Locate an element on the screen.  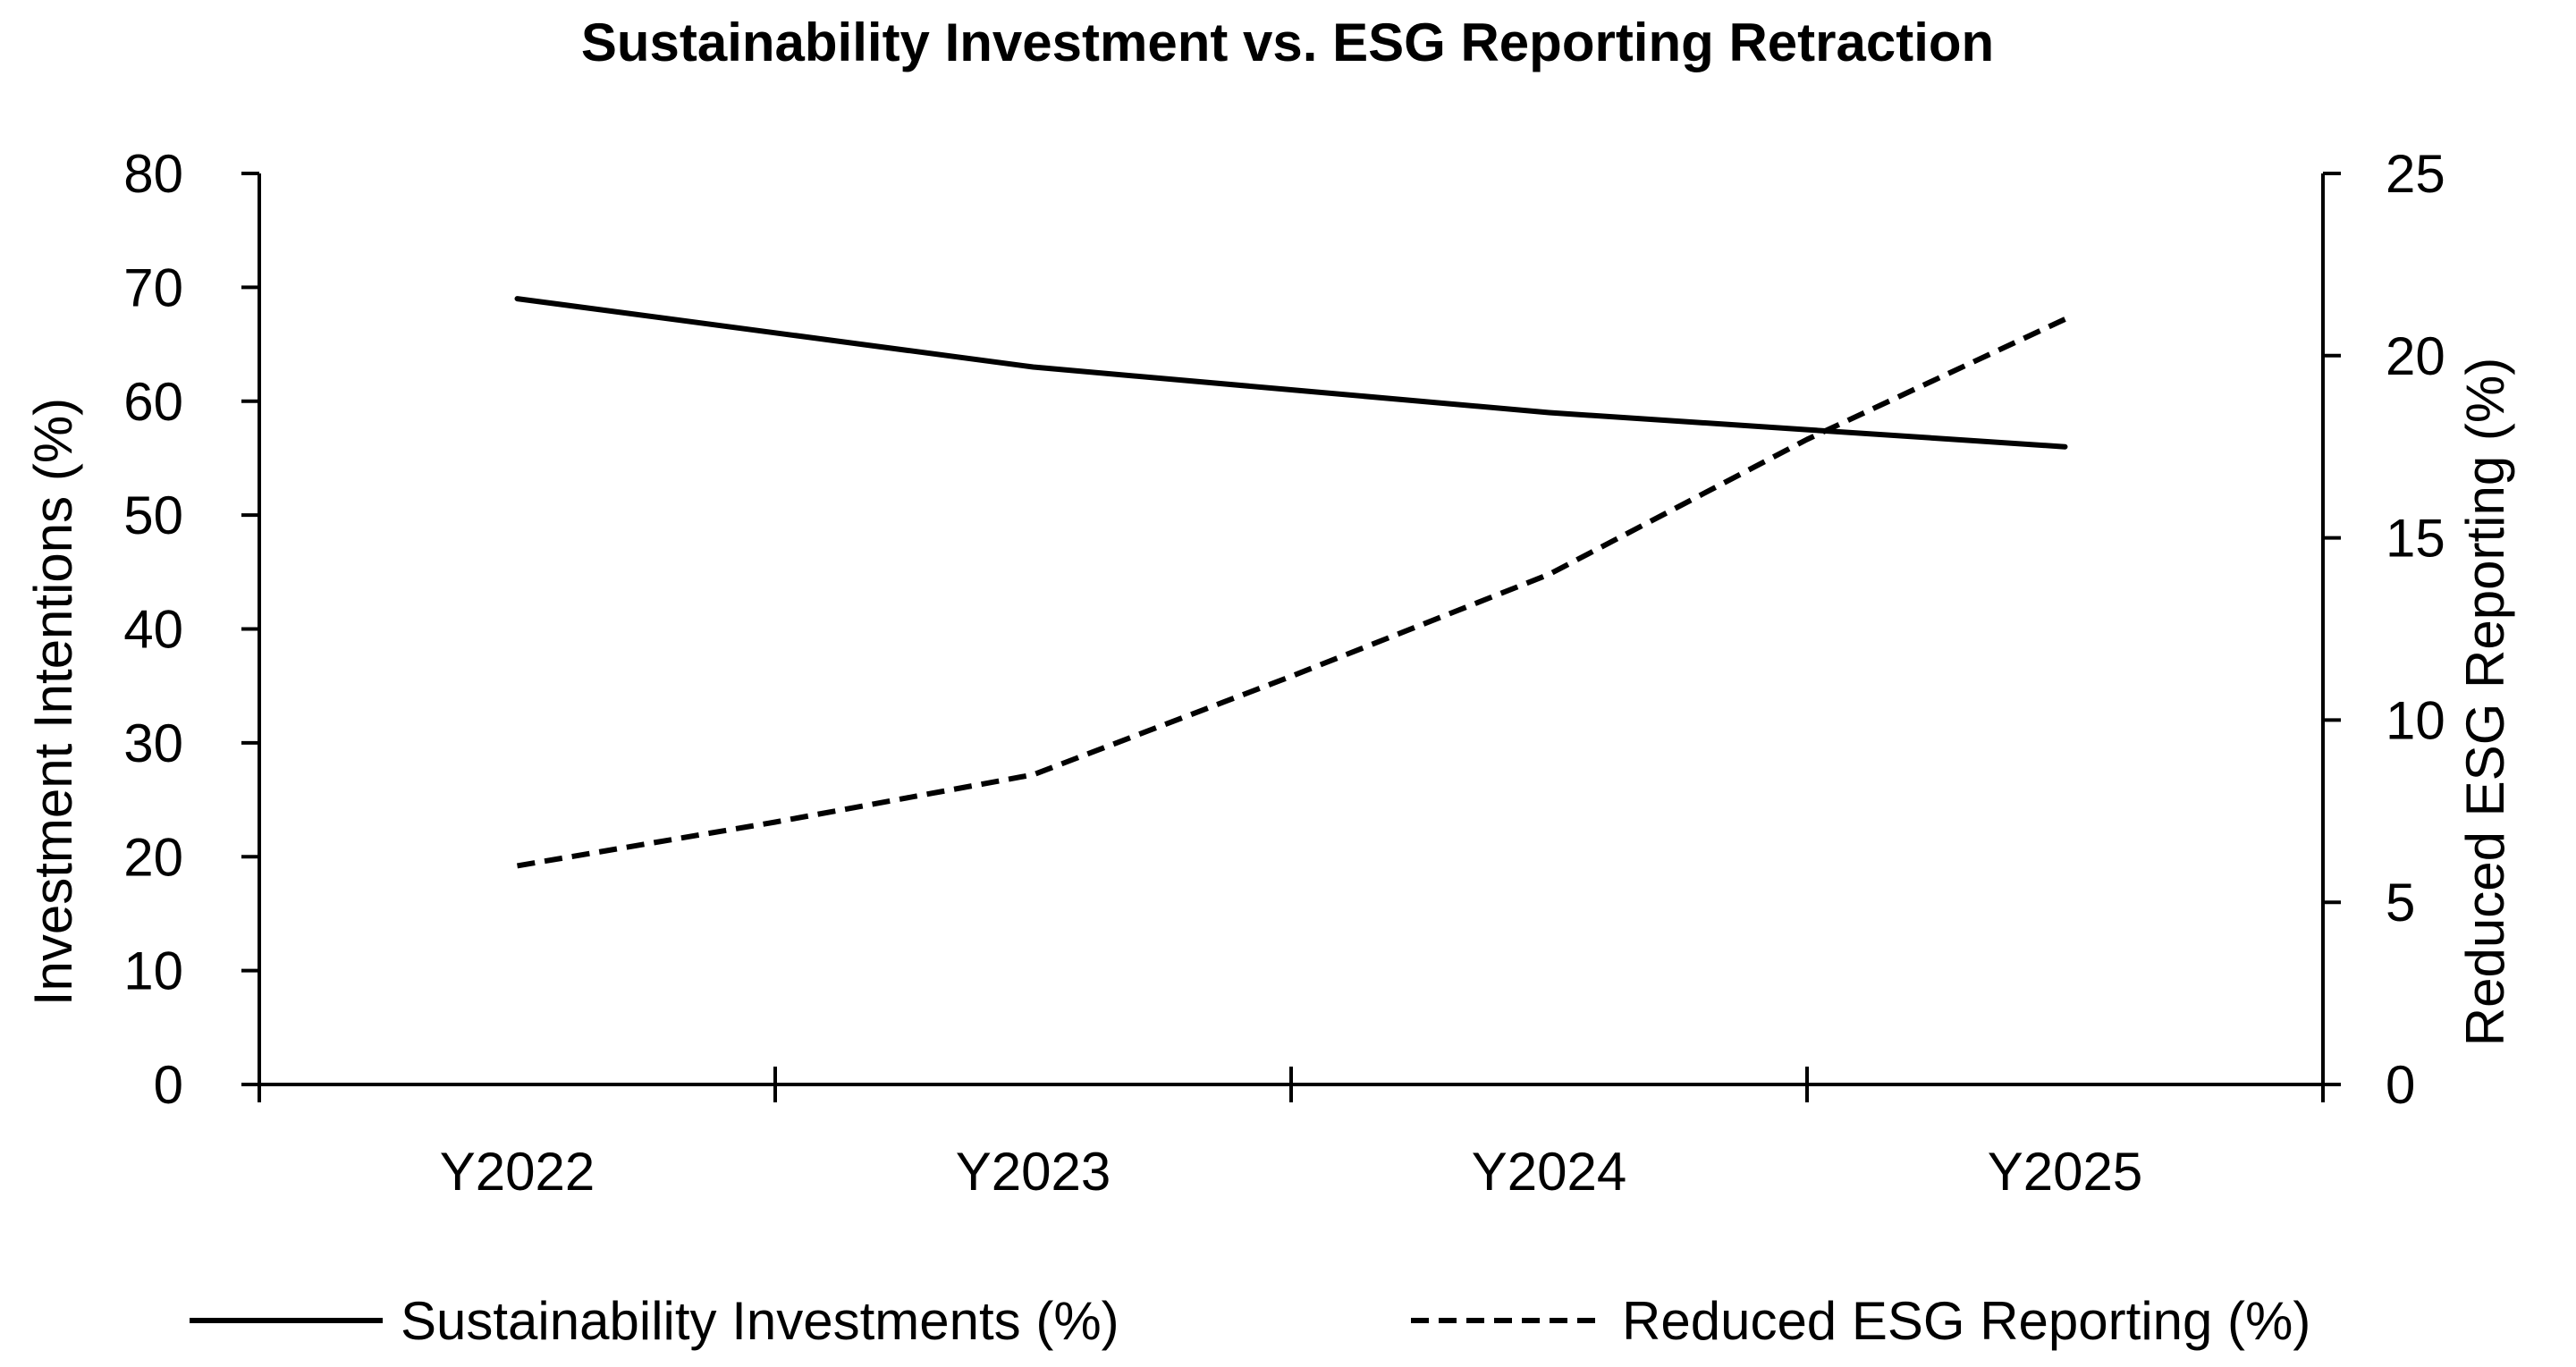
left-y-tick-label: 20 is located at coordinates (153, 857).